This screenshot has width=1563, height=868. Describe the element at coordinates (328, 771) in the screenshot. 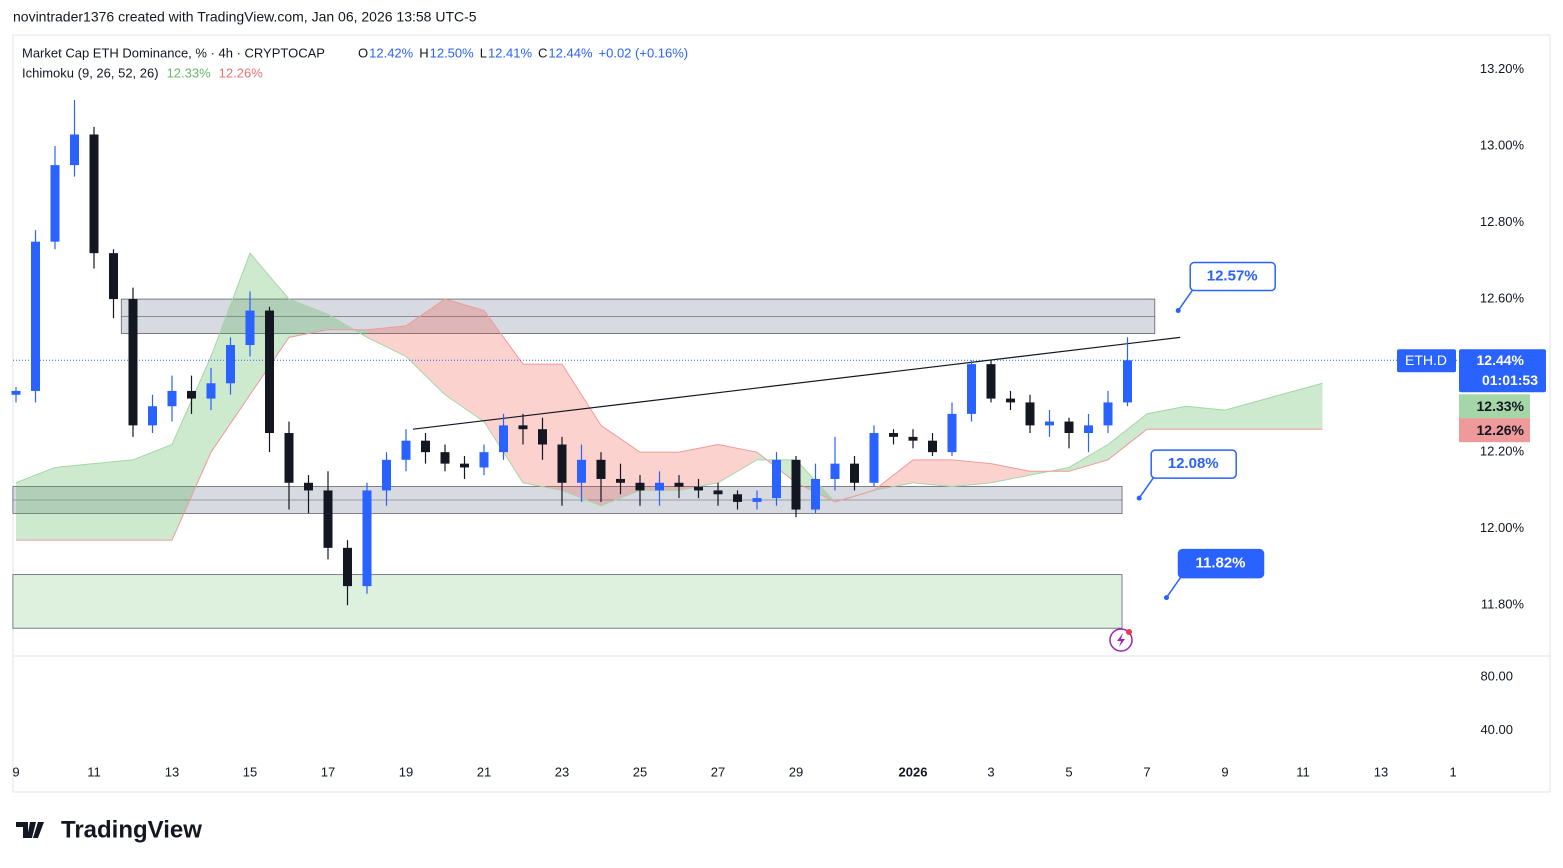

I see `x-tick-label: 17` at that location.